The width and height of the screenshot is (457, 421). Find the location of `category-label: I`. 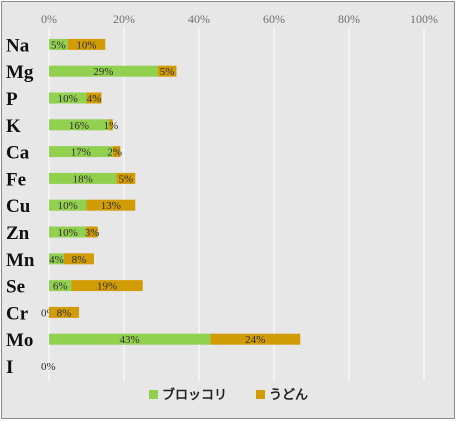

category-label: I is located at coordinates (9, 367).